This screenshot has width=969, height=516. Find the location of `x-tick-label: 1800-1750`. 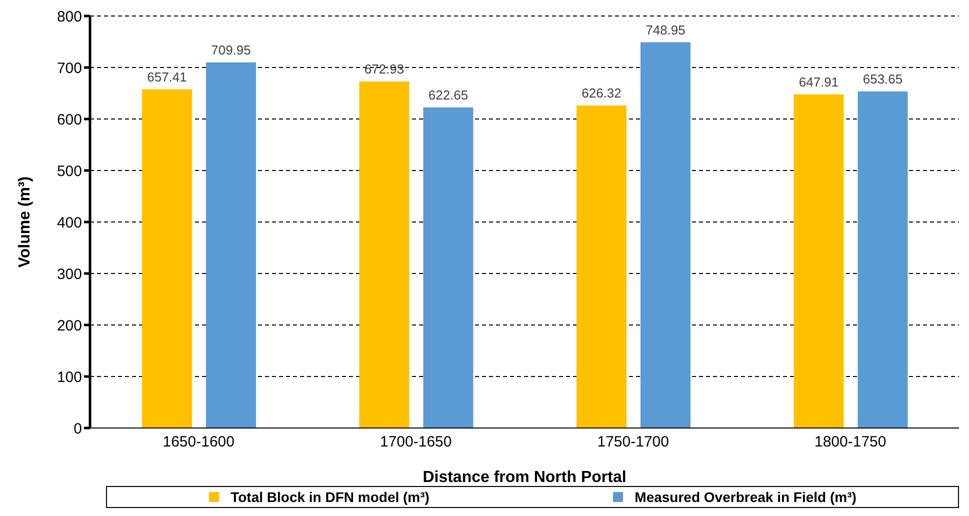

x-tick-label: 1800-1750 is located at coordinates (850, 442).